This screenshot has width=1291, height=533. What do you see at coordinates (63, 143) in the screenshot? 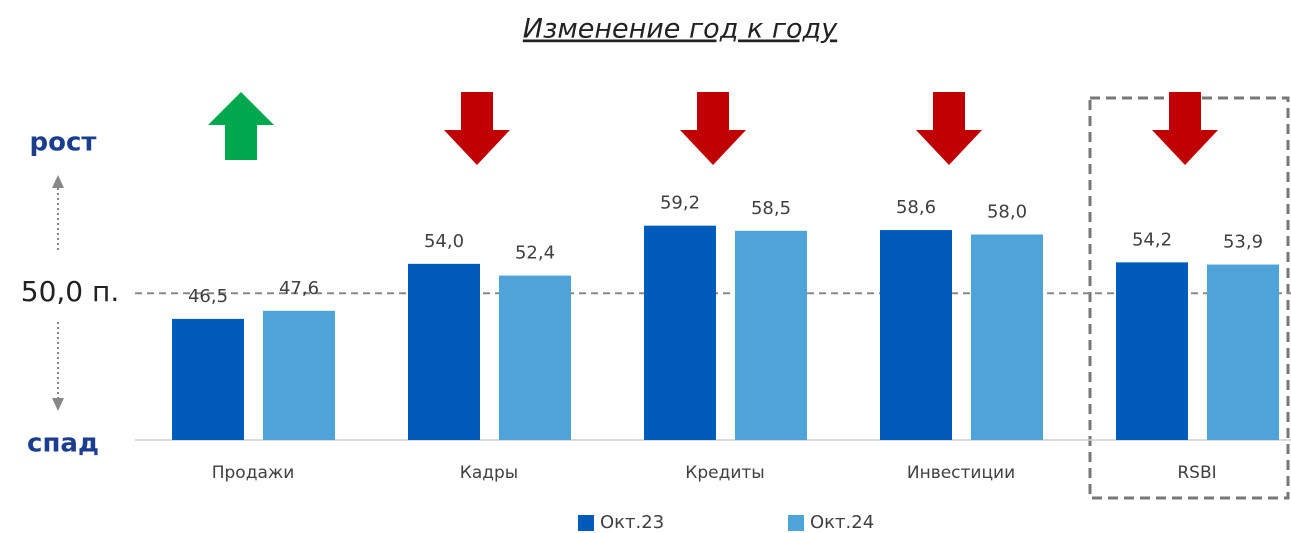
I see `up-label: рост` at bounding box center [63, 143].